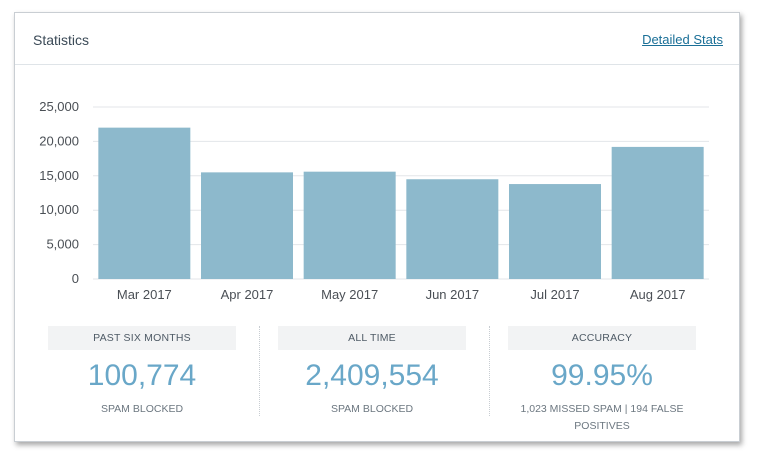 The width and height of the screenshot is (757, 463). What do you see at coordinates (144, 294) in the screenshot?
I see `x-tick-label: Mar 2017` at bounding box center [144, 294].